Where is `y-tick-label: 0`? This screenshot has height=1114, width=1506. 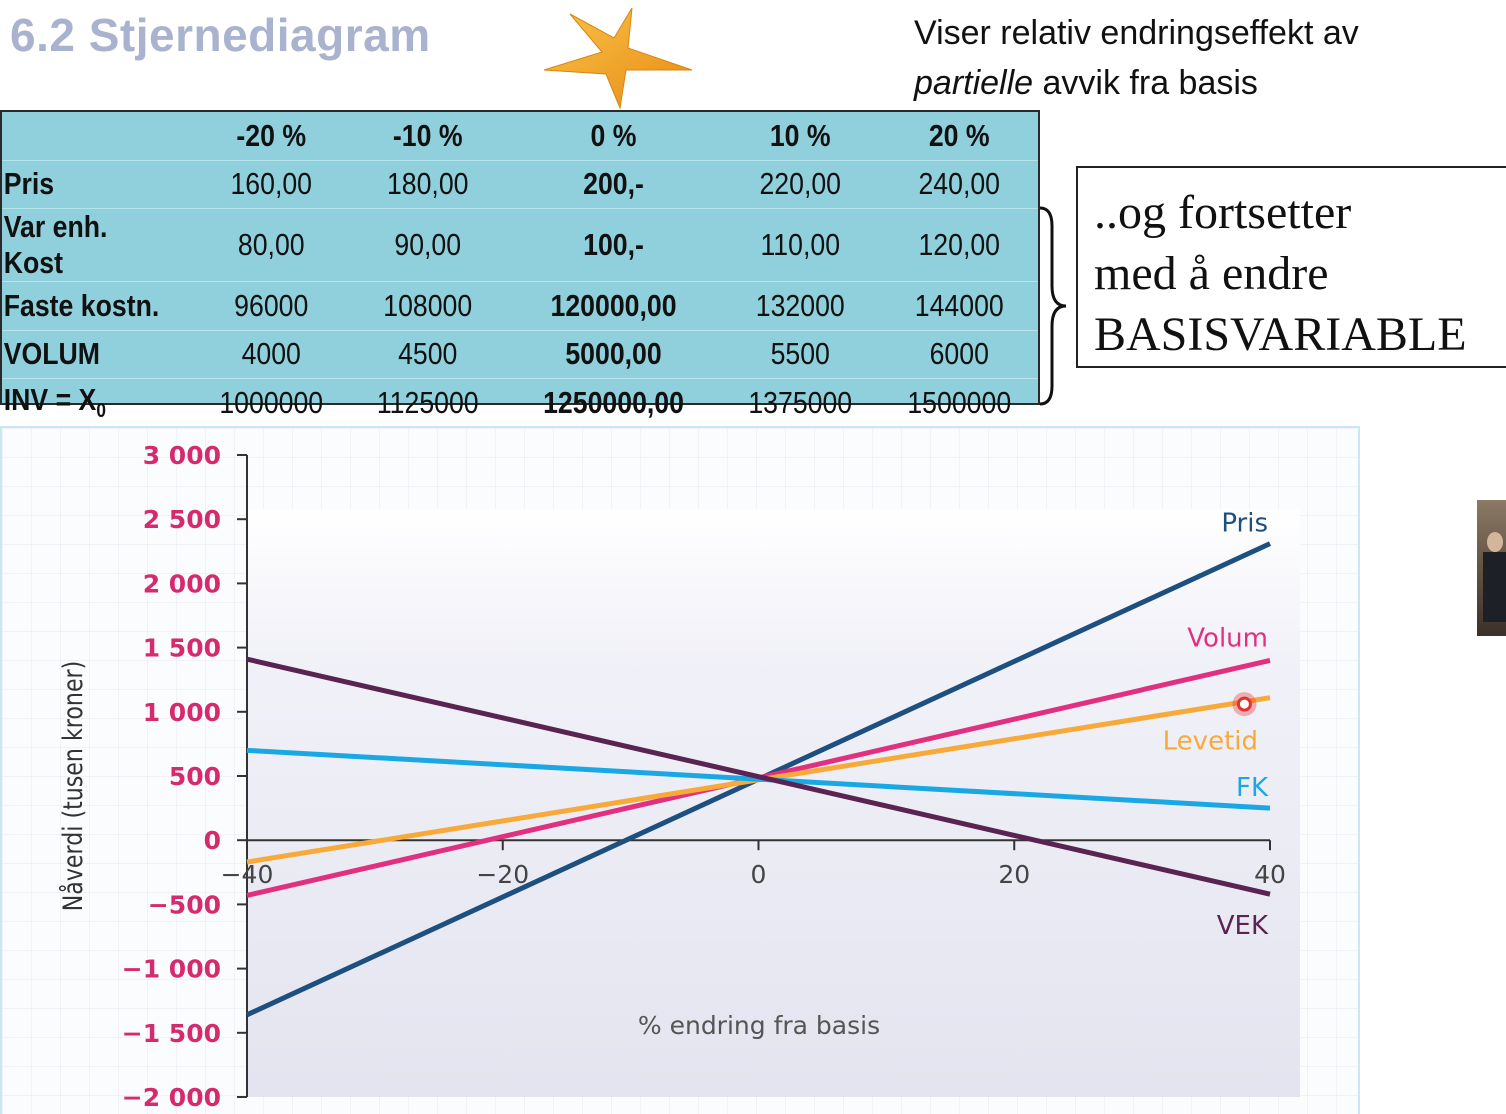
y-tick-label: 0 is located at coordinates (212, 840).